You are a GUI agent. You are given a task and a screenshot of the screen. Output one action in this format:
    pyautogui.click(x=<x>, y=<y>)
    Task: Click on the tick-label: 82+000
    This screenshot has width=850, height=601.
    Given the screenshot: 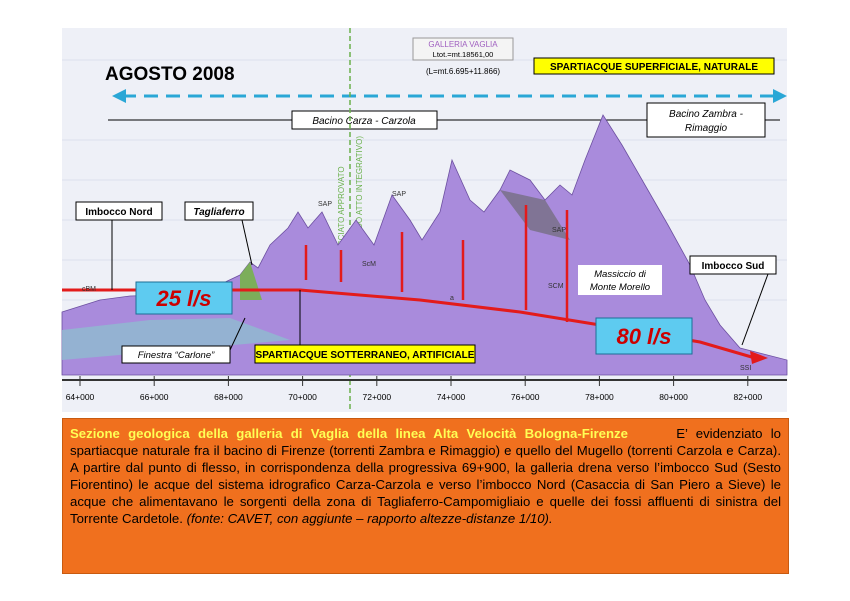 What is the action you would take?
    pyautogui.click(x=747, y=397)
    